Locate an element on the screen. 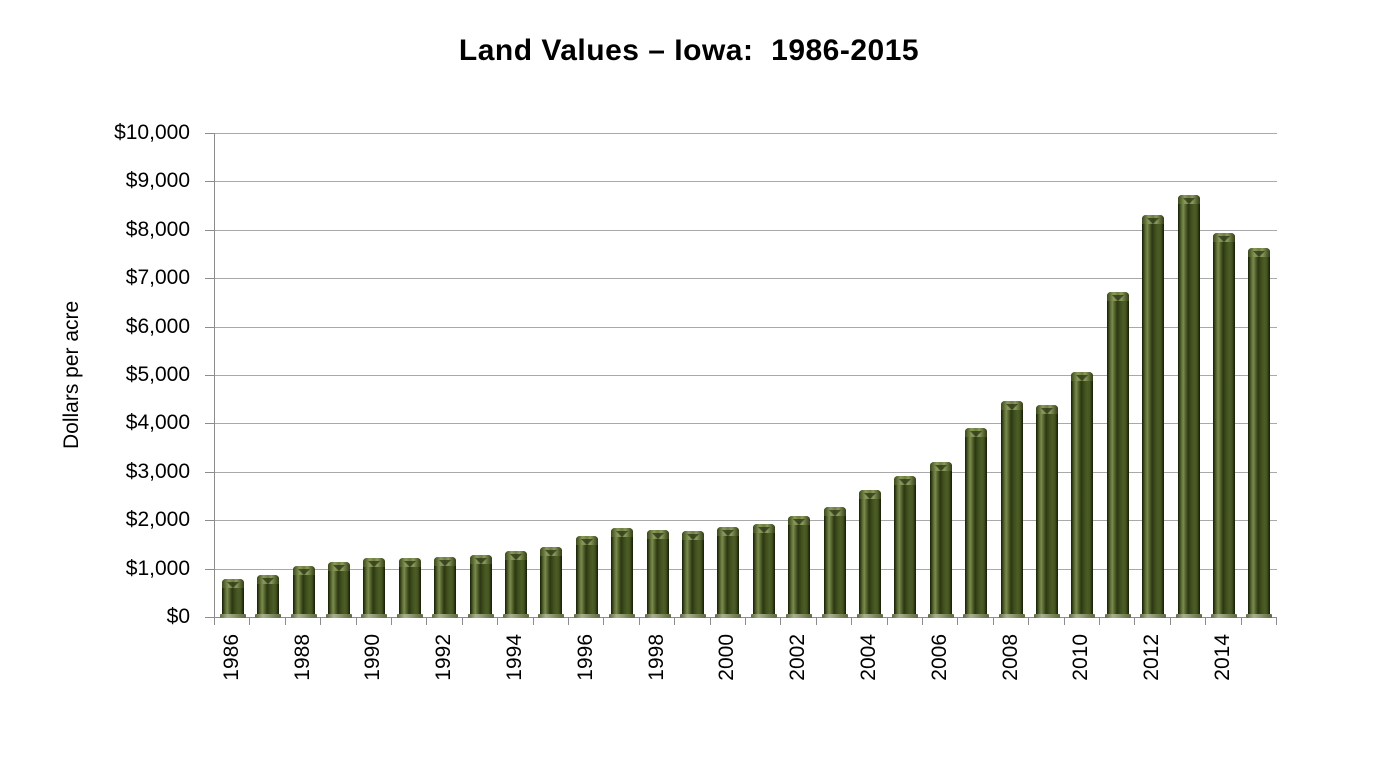 This screenshot has height=766, width=1378. bar-2014 is located at coordinates (1223, 425).